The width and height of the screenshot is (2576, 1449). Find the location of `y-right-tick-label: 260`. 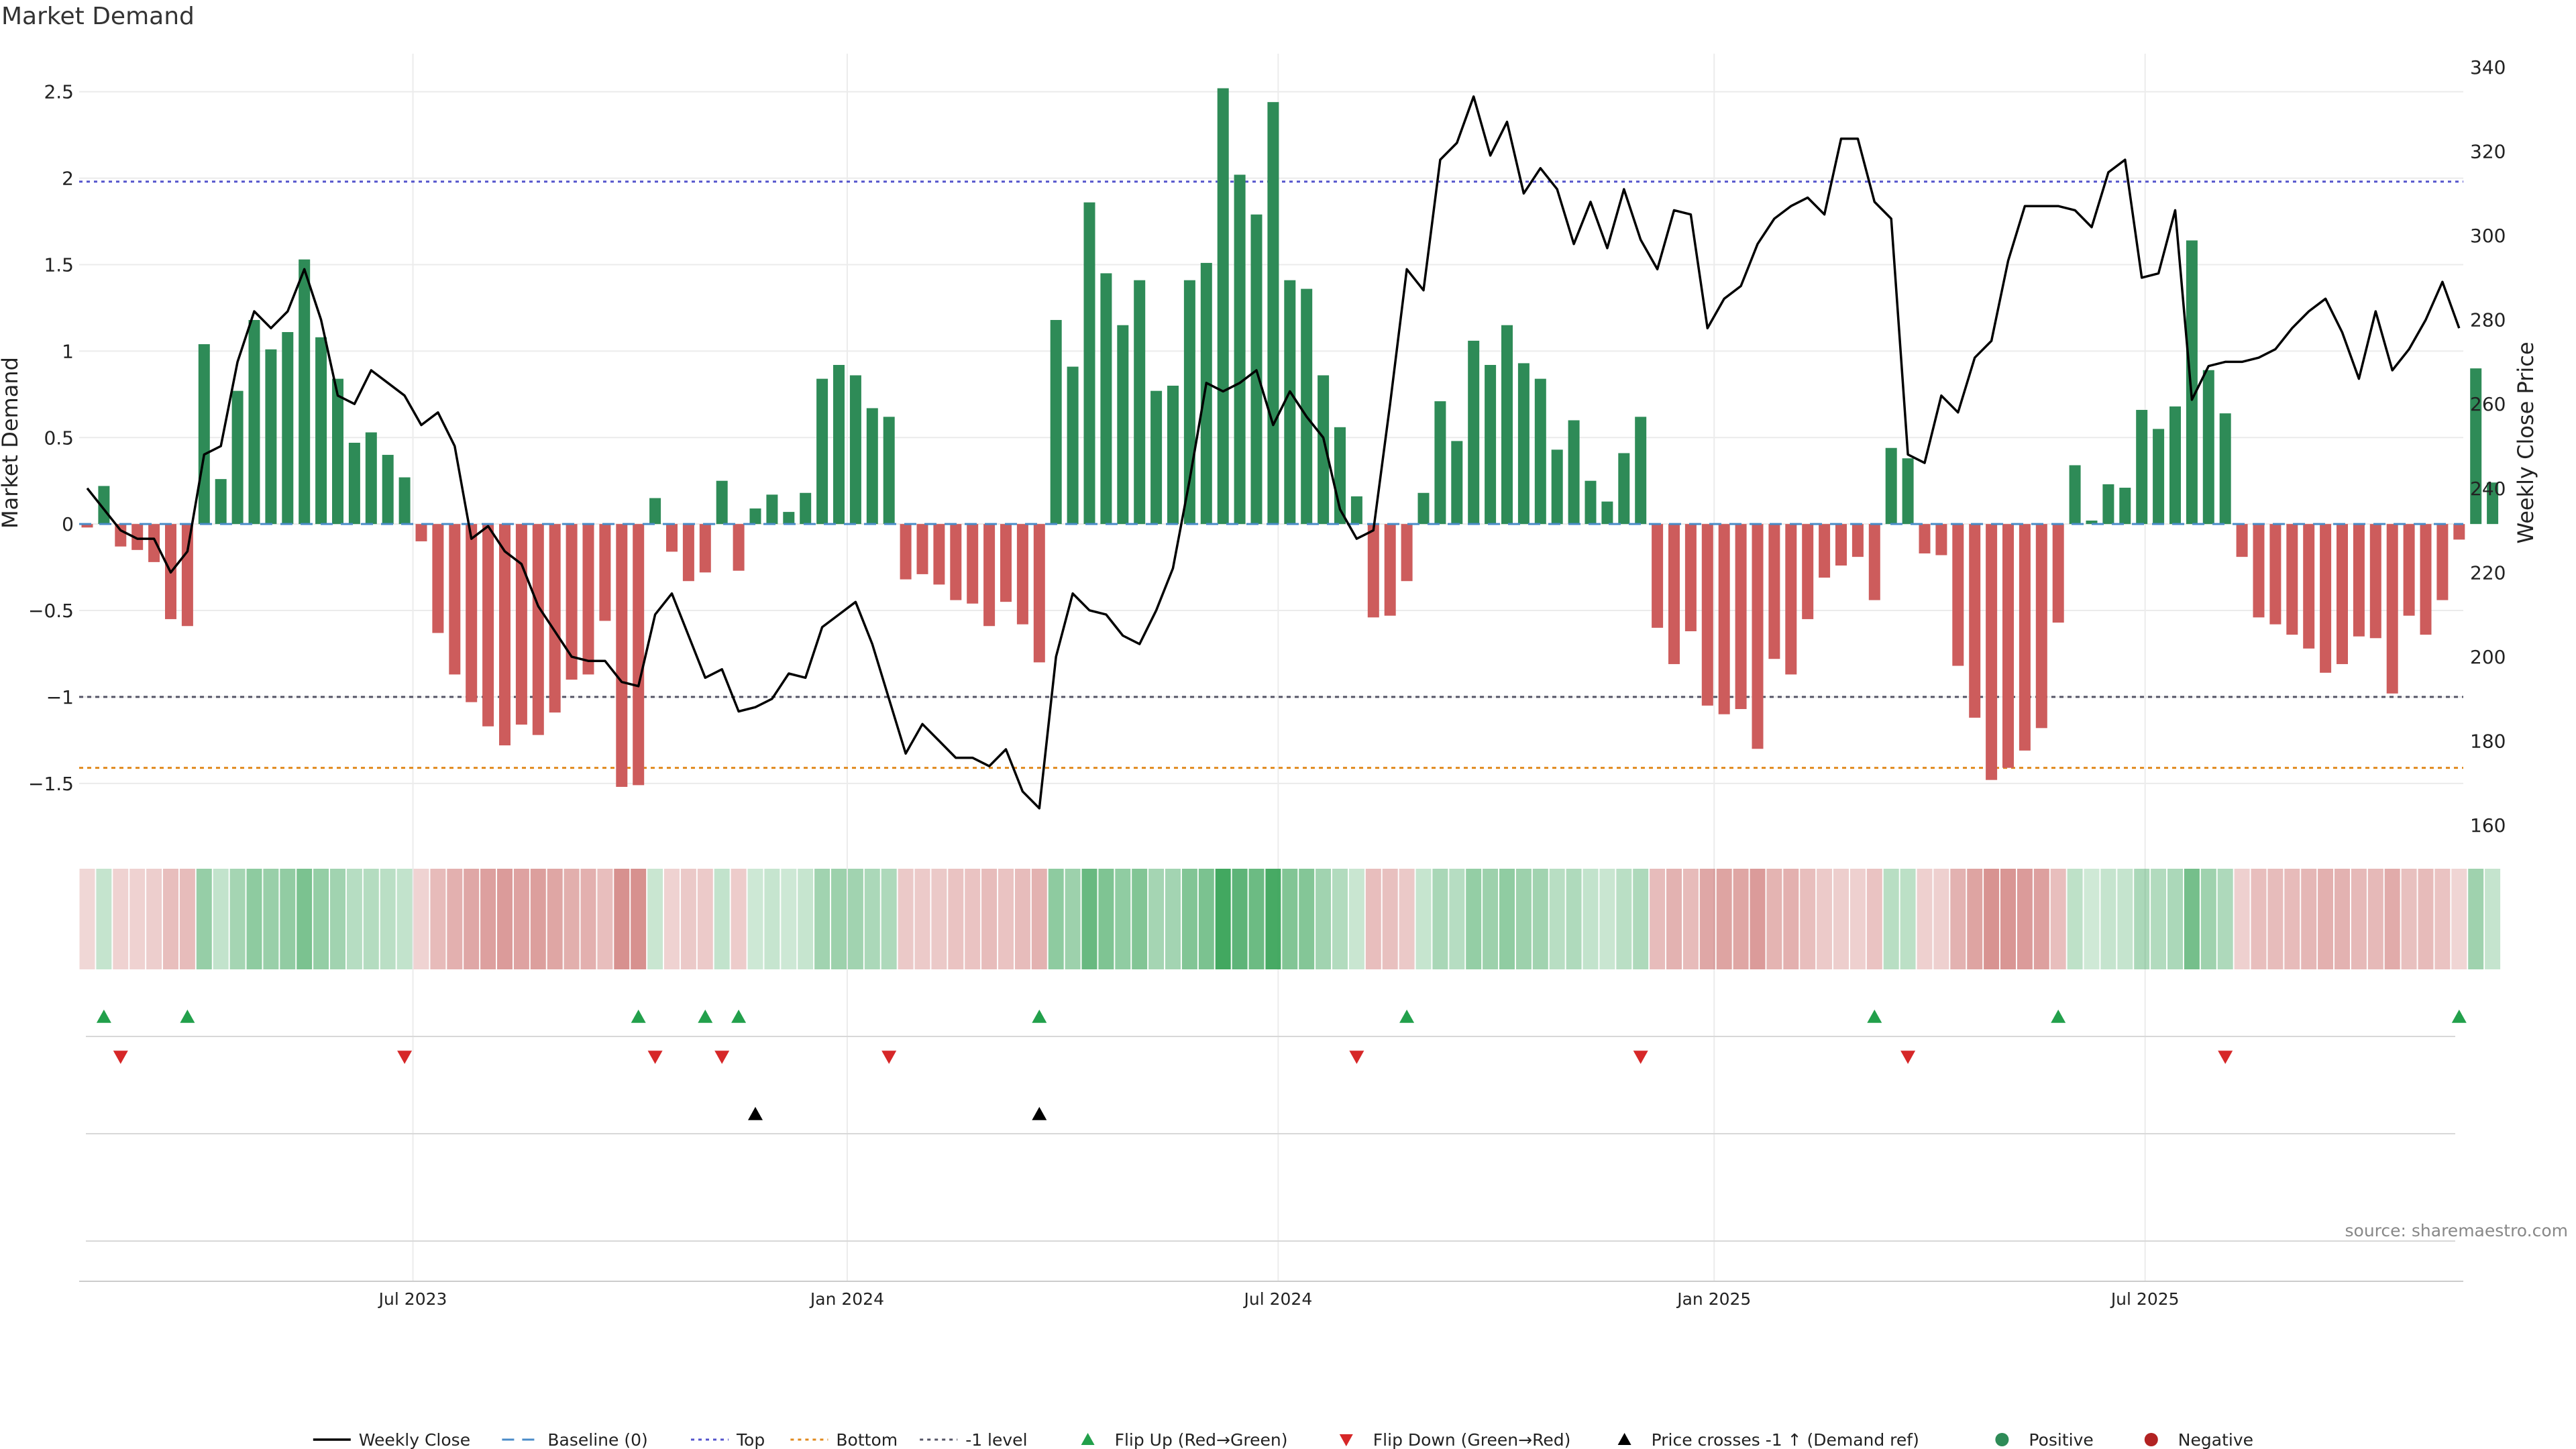

y-right-tick-label: 260 is located at coordinates (2488, 404).